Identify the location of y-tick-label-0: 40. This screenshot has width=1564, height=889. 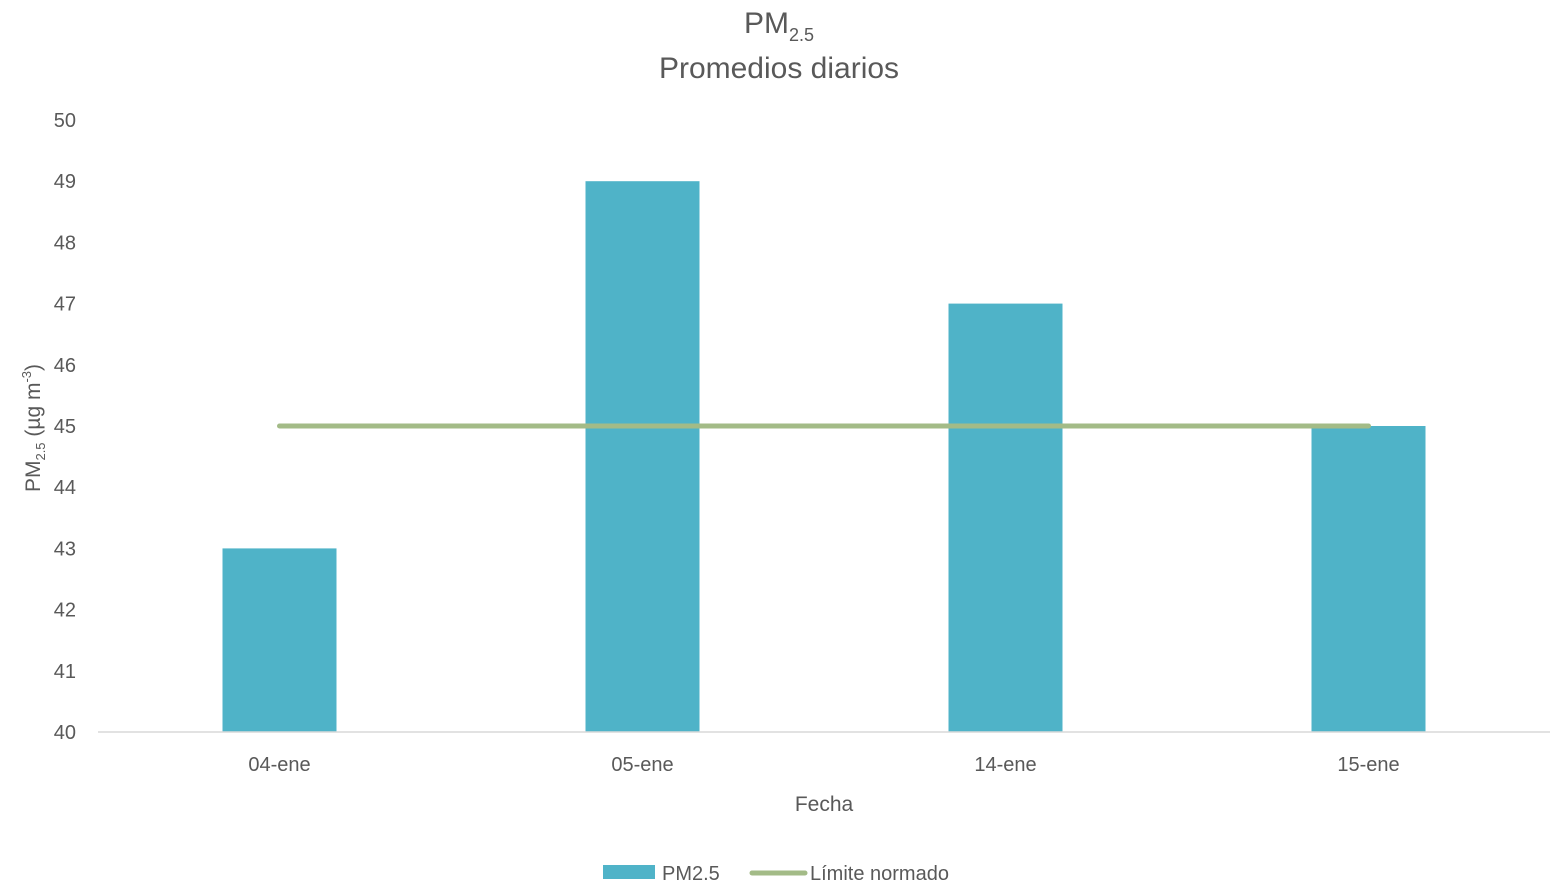
(65, 733).